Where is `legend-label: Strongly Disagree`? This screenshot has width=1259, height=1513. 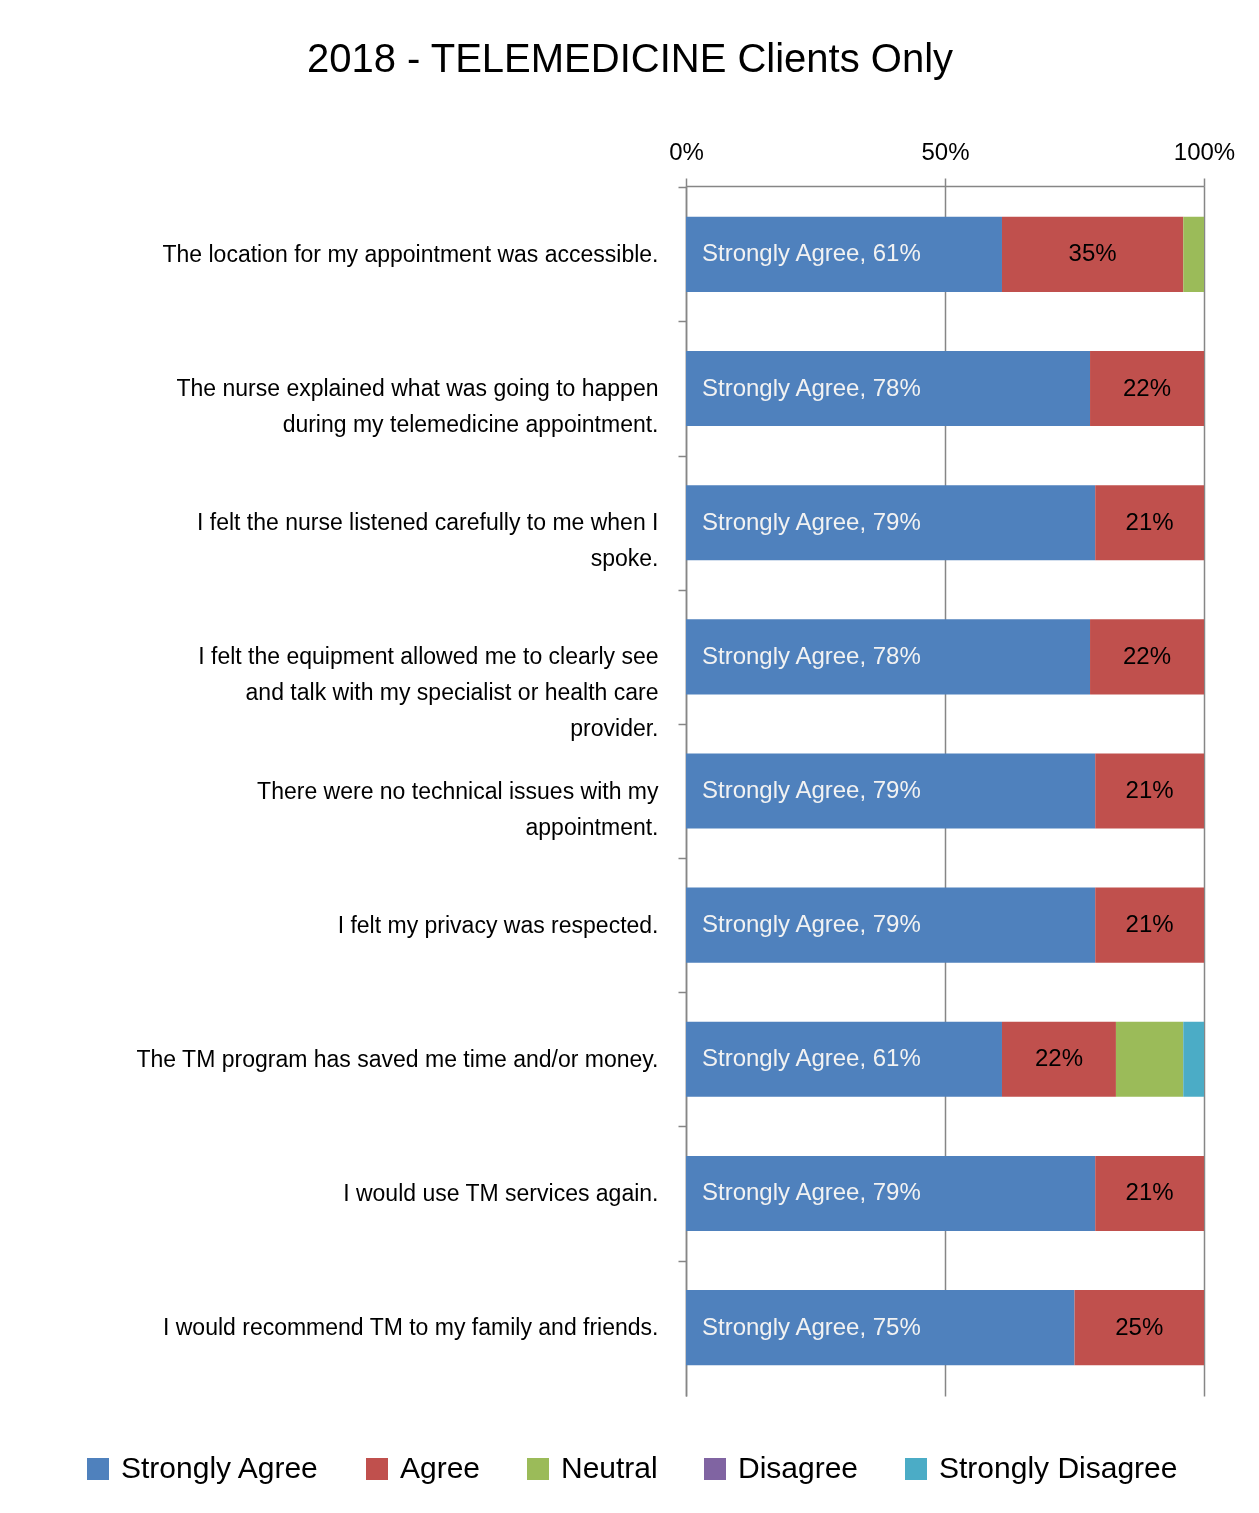
legend-label: Strongly Disagree is located at coordinates (1058, 1467).